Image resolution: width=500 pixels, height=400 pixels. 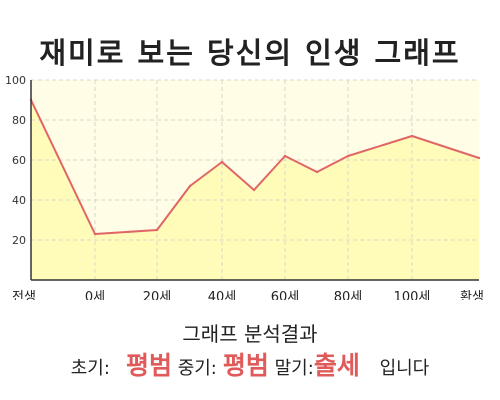 What do you see at coordinates (222, 295) in the screenshot?
I see `x-tick-label: 40세` at bounding box center [222, 295].